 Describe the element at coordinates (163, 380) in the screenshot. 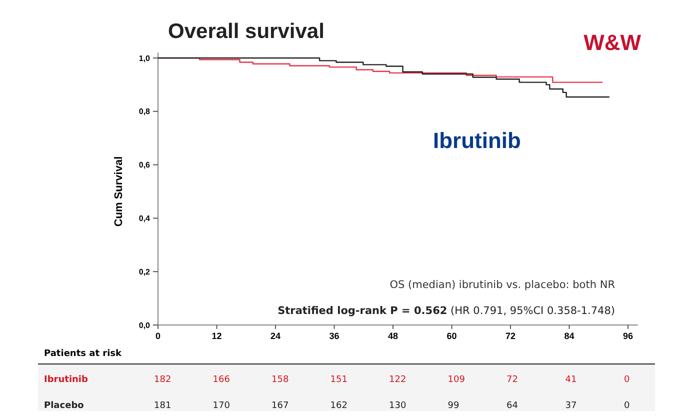

I see `text: 182` at that location.